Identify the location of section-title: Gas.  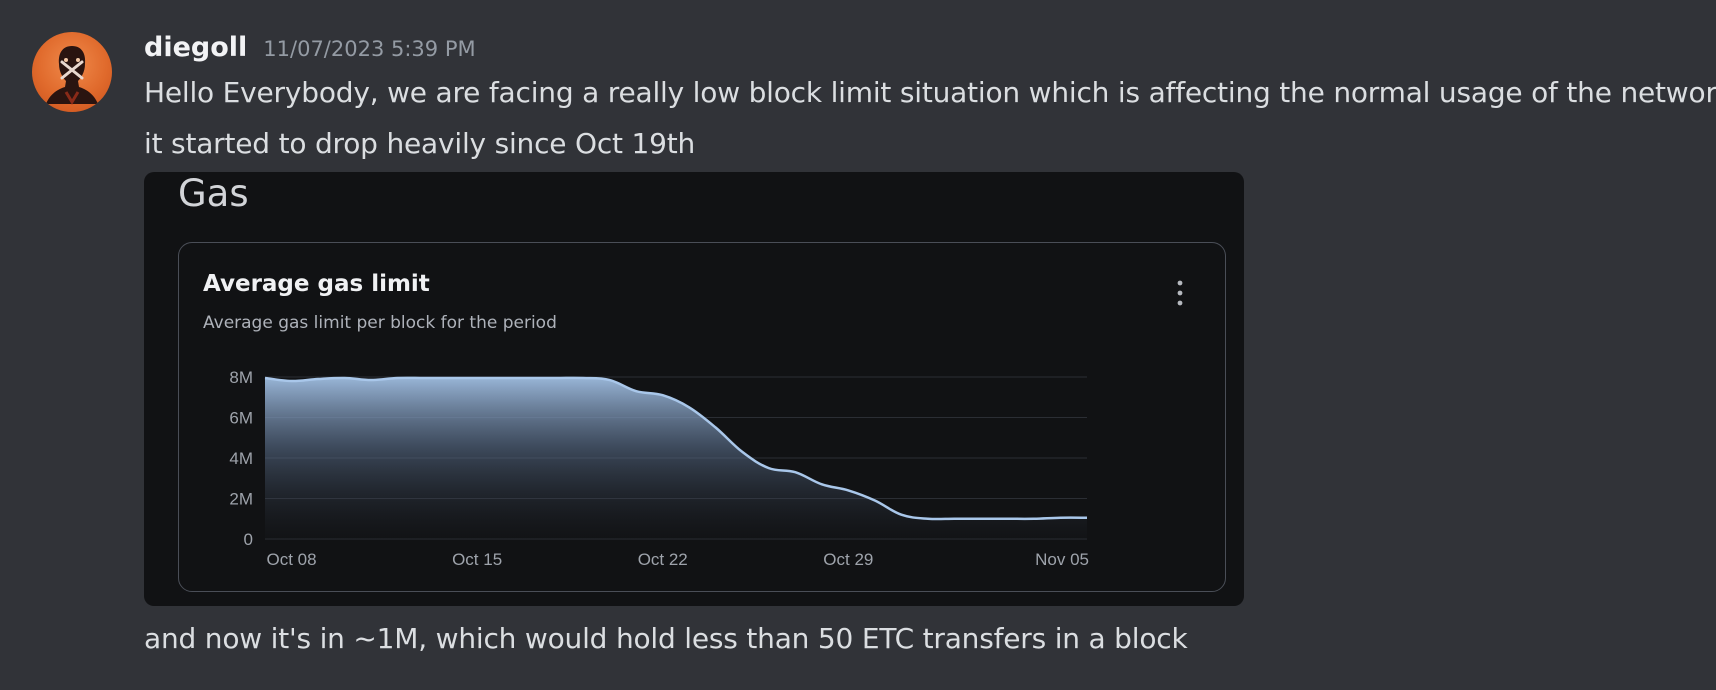
(213, 193).